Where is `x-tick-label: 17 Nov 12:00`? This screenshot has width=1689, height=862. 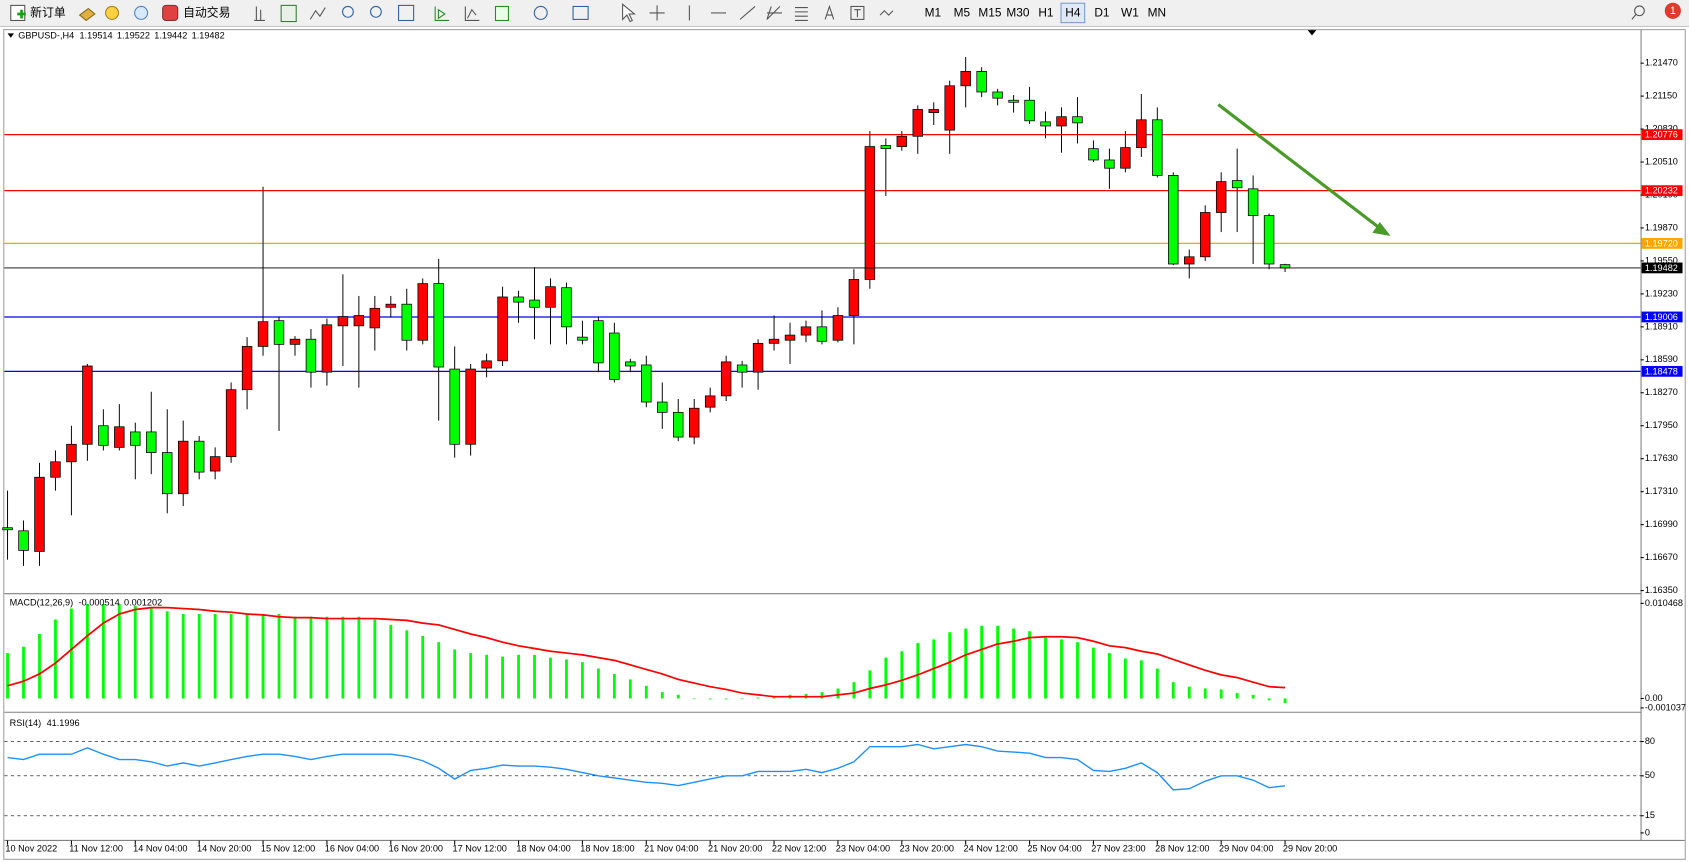
x-tick-label: 17 Nov 12:00 is located at coordinates (480, 848).